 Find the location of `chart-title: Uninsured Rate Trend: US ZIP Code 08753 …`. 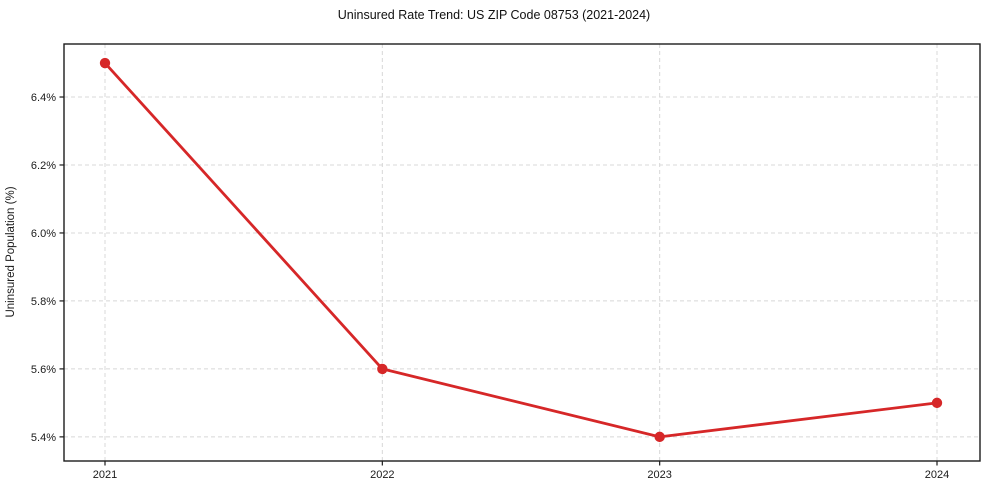

chart-title: Uninsured Rate Trend: US ZIP Code 08753 … is located at coordinates (494, 15).